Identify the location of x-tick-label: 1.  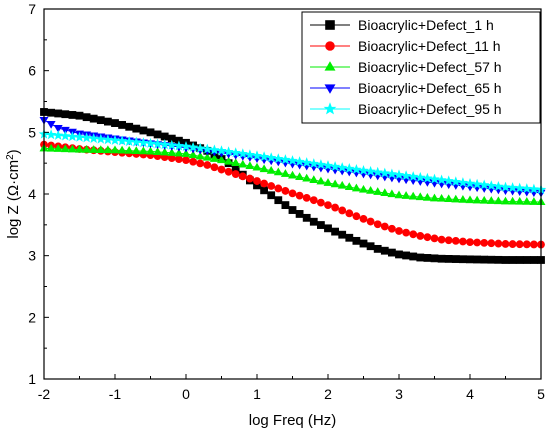
(257, 394).